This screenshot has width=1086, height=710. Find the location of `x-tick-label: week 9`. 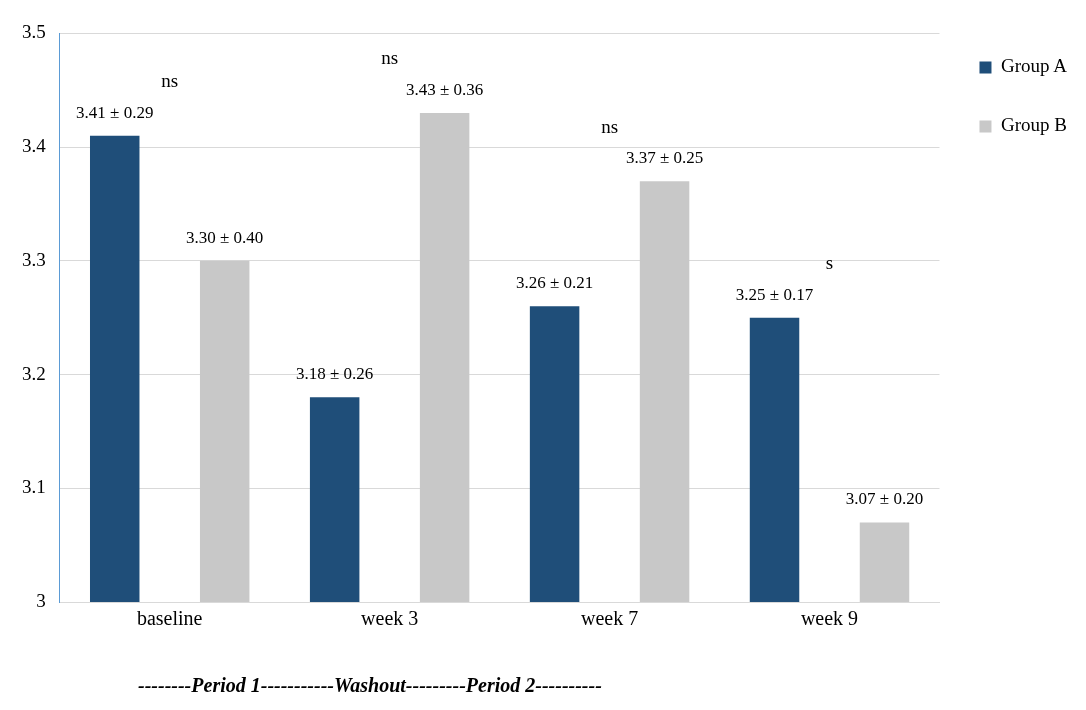

x-tick-label: week 9 is located at coordinates (829, 618).